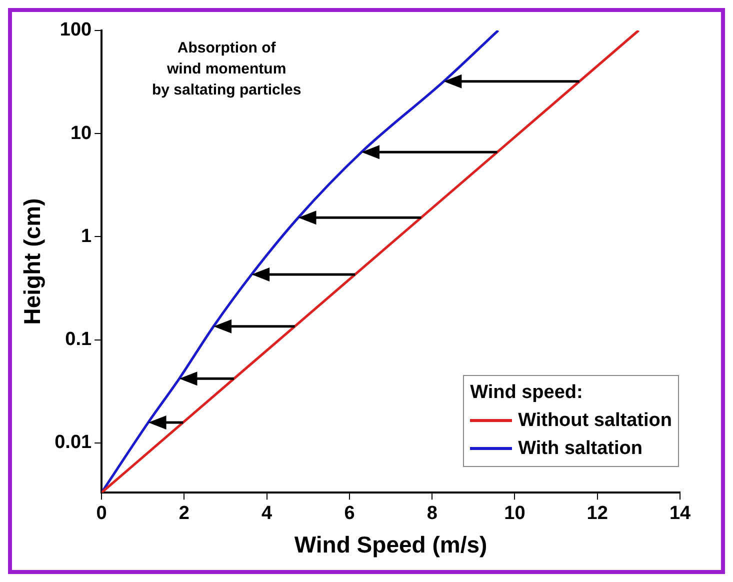  What do you see at coordinates (227, 68) in the screenshot?
I see `annotation: Absorption of wind momentum by saltating particles` at bounding box center [227, 68].